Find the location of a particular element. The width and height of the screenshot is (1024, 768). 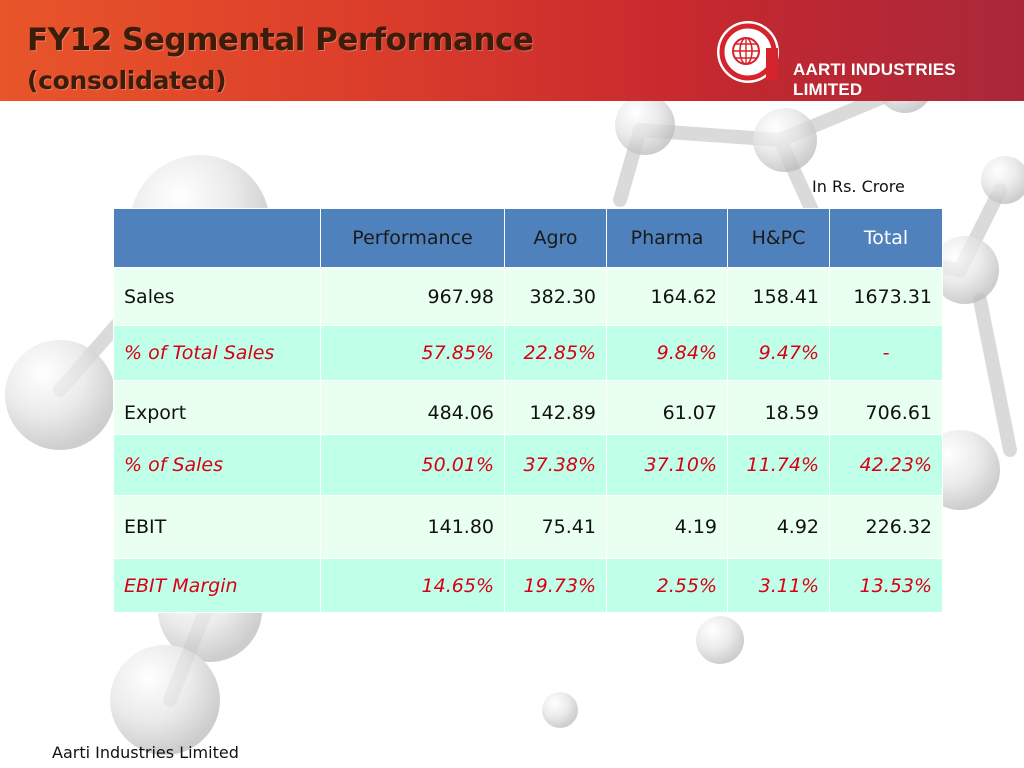

cell-agro: 142.89 is located at coordinates (555, 407).